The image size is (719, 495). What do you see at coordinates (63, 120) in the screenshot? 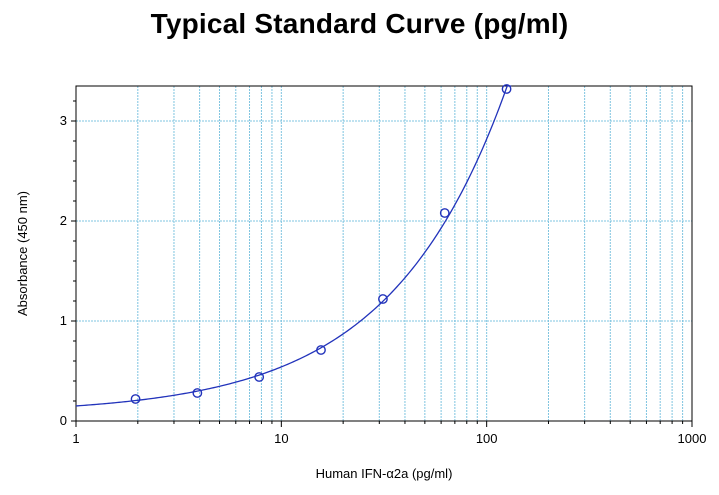
I see `y-tick-label: 3` at bounding box center [63, 120].